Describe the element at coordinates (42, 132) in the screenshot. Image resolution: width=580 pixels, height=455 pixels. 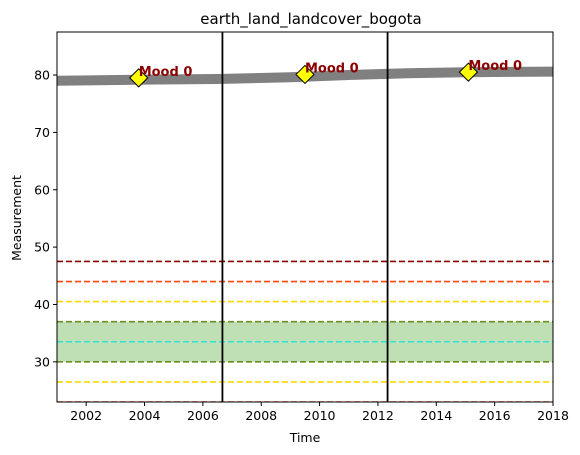
I see `y-tick-label-70: 70` at that location.